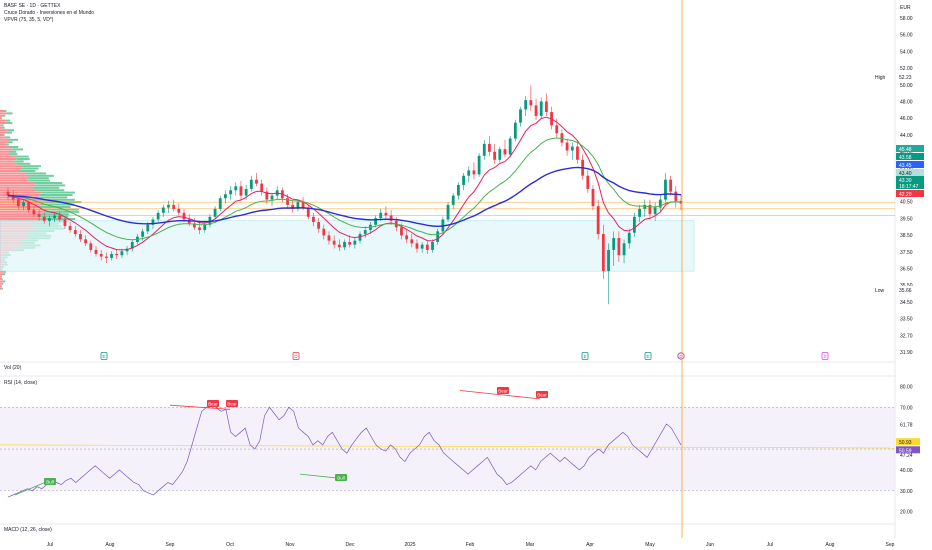 The image size is (932, 550). What do you see at coordinates (905, 291) in the screenshot?
I see `price-label-value: 35.66` at bounding box center [905, 291].